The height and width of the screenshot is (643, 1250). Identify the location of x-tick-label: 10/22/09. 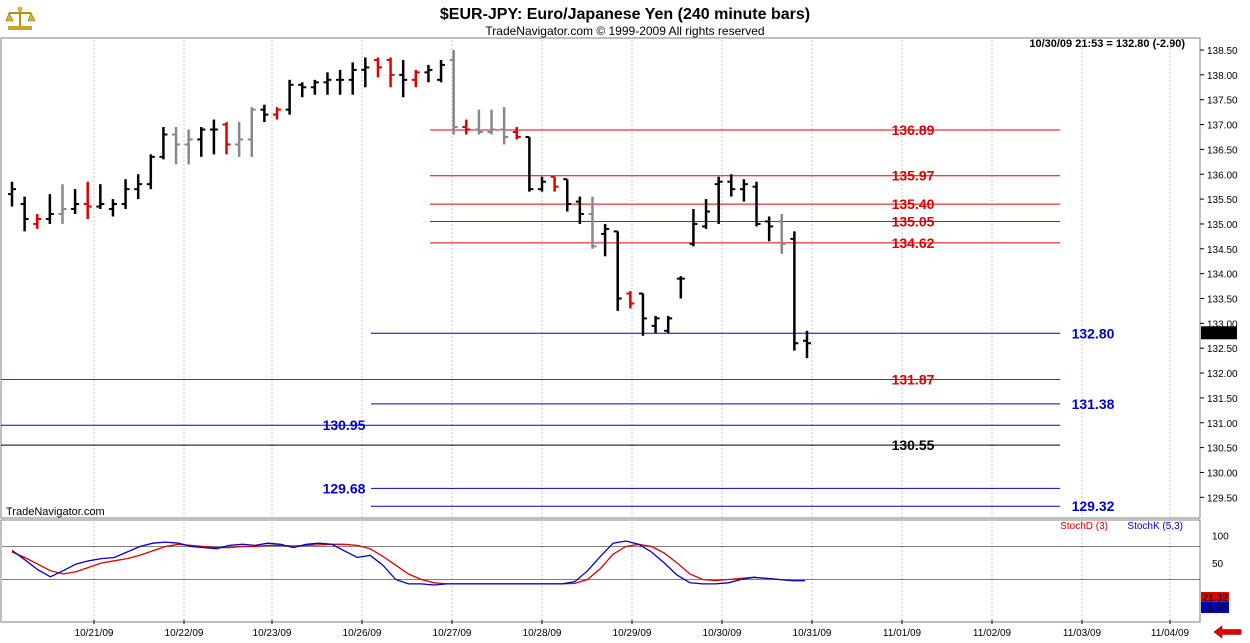
(184, 633).